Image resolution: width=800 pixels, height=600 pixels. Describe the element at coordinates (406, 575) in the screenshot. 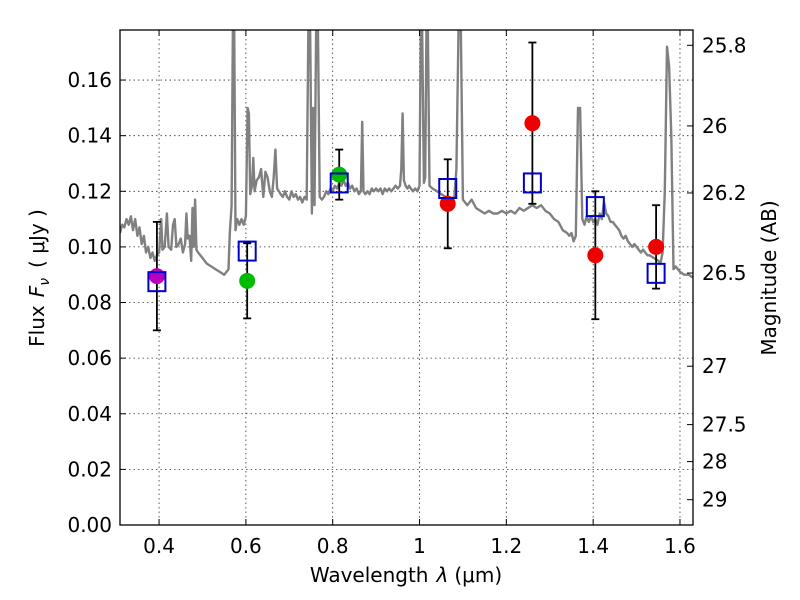

I see `x-axis-title: Wavelength λ (μm)` at that location.